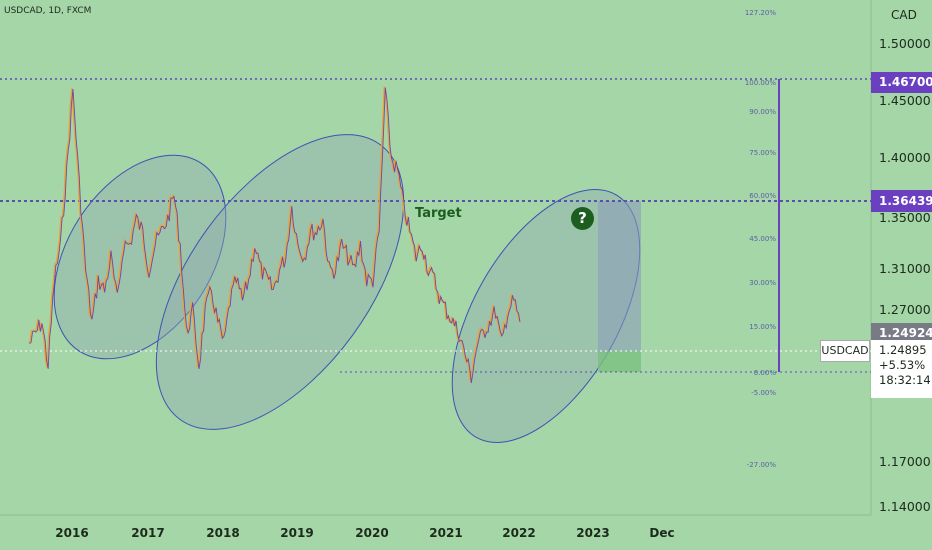 Image resolution: width=932 pixels, height=550 pixels. What do you see at coordinates (147, 533) in the screenshot?
I see `x-tick-label: 2017` at bounding box center [147, 533].